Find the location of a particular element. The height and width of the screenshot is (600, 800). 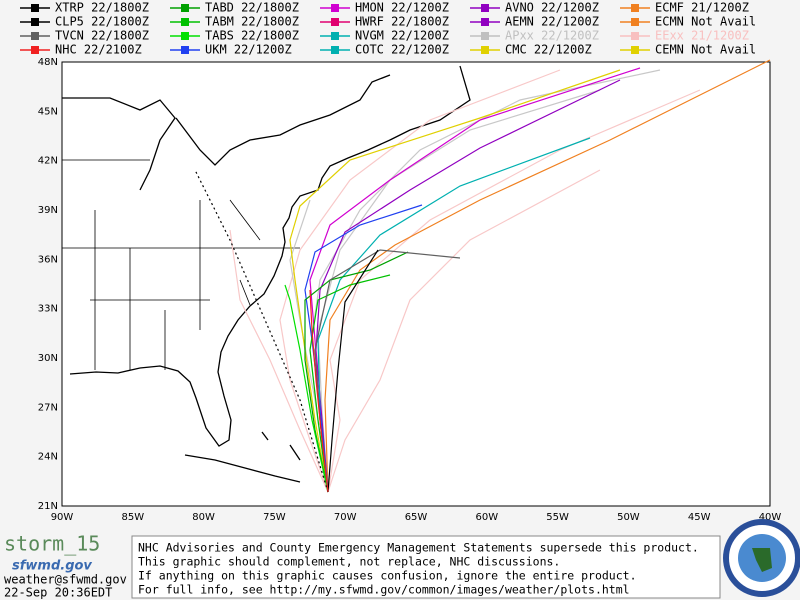

state-borders is located at coordinates (181, 264).